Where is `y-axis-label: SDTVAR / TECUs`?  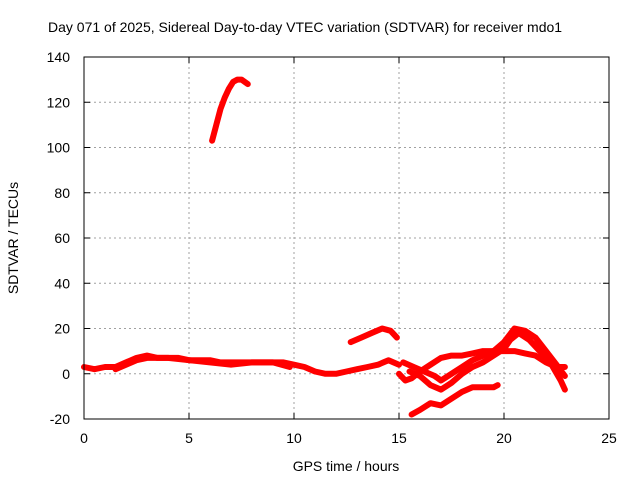 y-axis-label: SDTVAR / TECUs is located at coordinates (13, 238).